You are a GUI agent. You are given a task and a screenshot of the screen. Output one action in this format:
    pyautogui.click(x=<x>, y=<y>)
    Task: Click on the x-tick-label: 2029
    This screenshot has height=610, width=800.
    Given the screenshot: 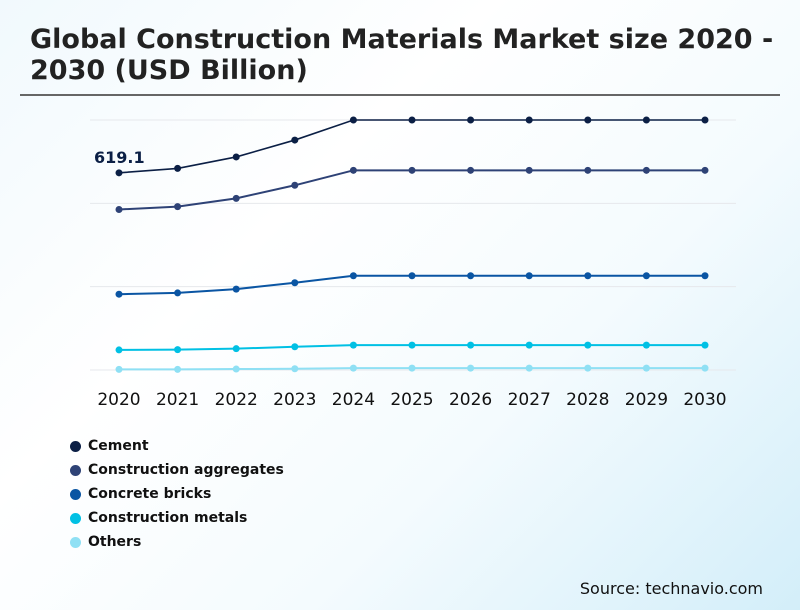 What is the action you would take?
    pyautogui.click(x=646, y=400)
    